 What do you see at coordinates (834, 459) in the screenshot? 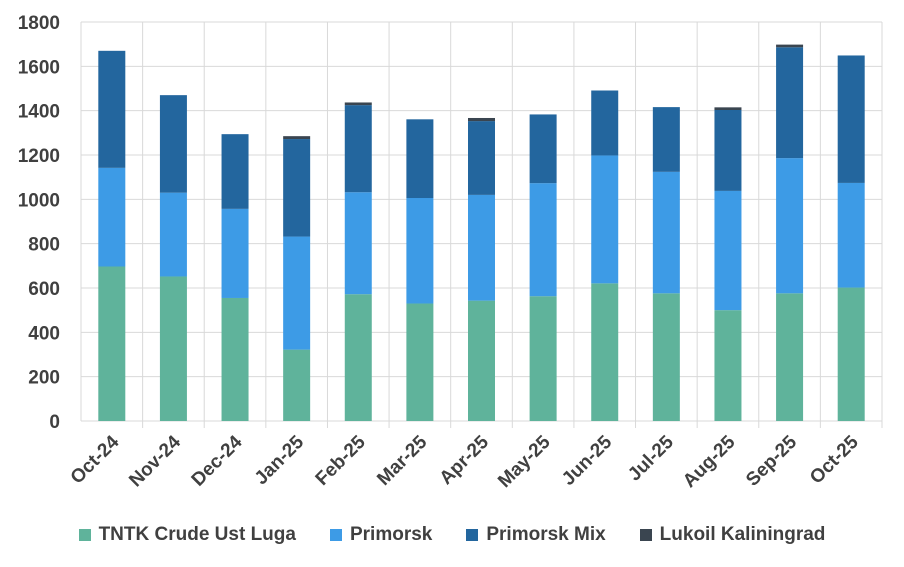
I see `x-tick-label: Oct-25` at bounding box center [834, 459].